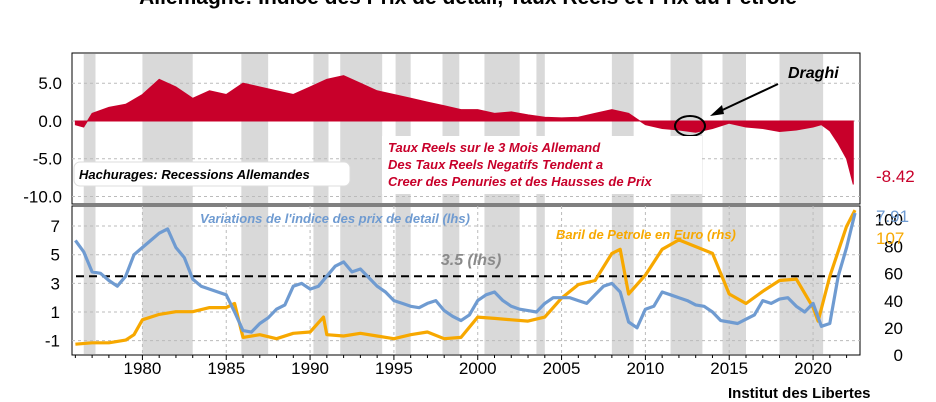 The image size is (936, 402). I want to click on y-tick-label-right: 0, so click(898, 355).